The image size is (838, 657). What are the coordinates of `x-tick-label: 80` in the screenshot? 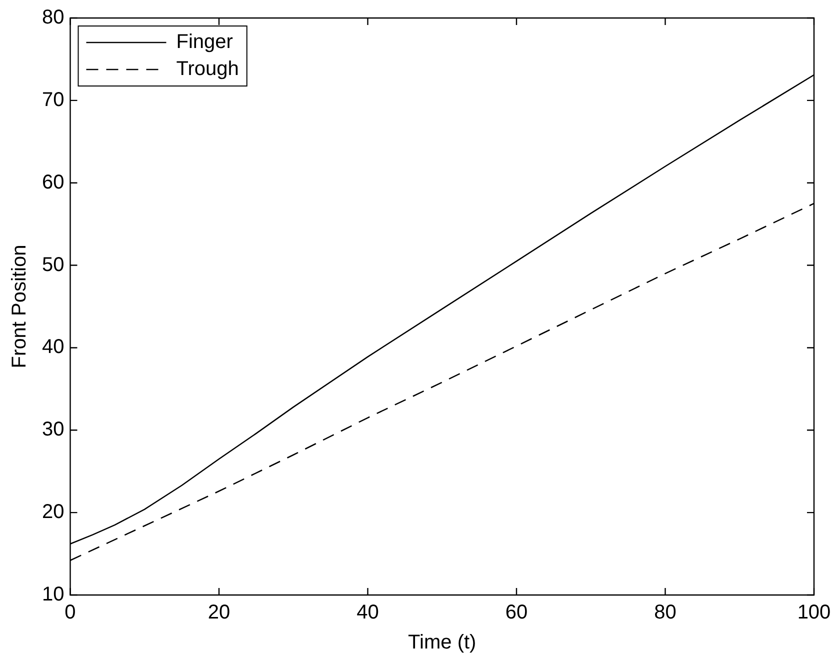 It's located at (665, 613).